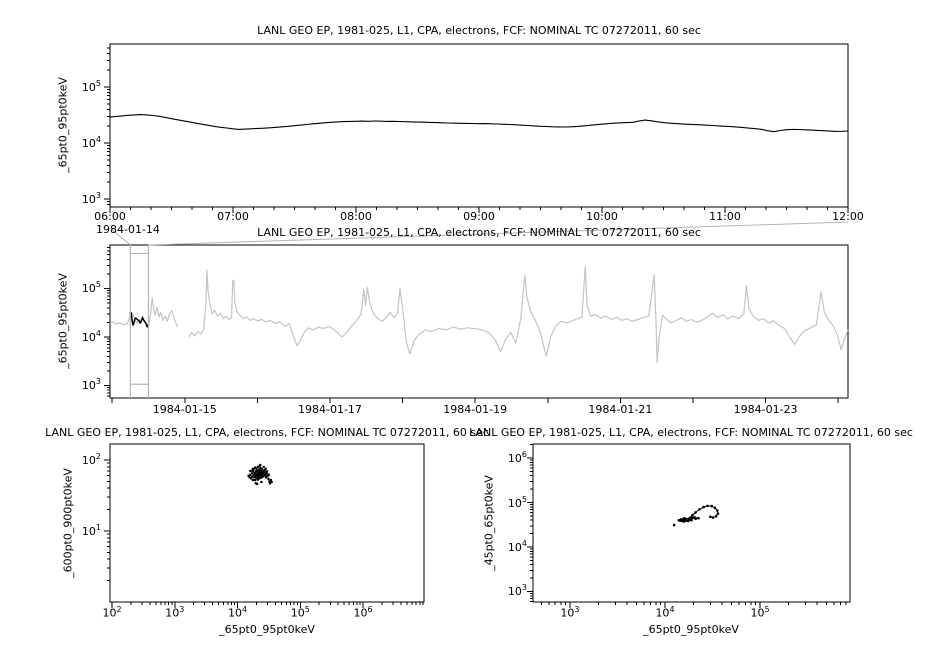  I want to click on highlighted-interval-line, so click(139, 319).